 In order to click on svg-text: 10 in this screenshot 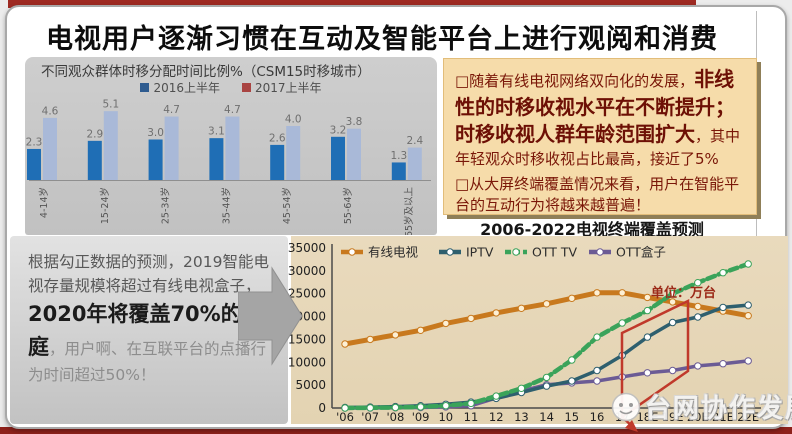, I will do `click(445, 417)`.